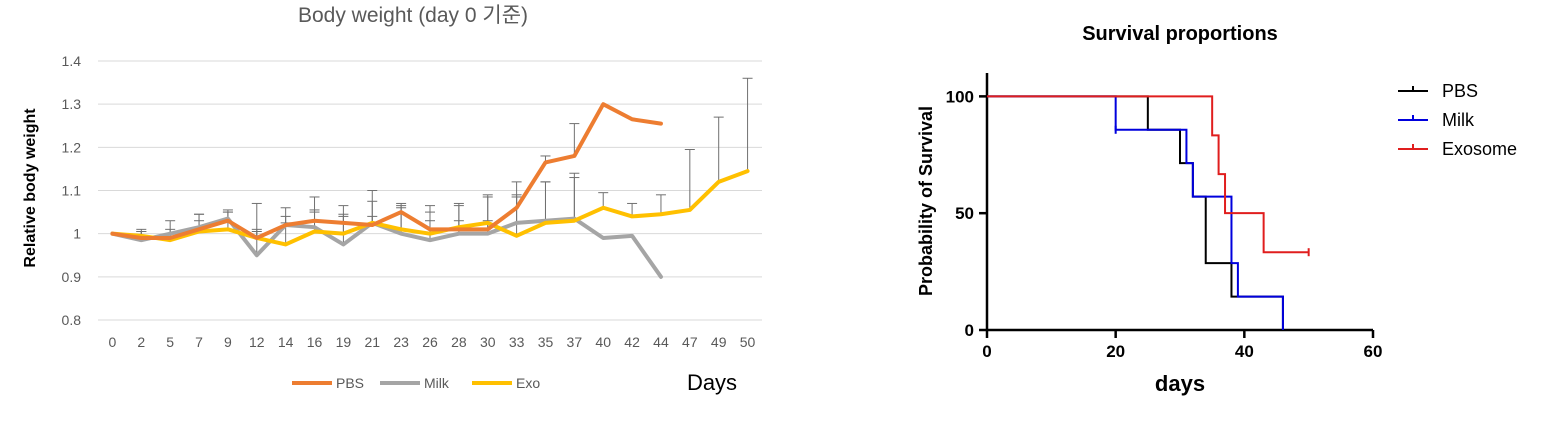 The width and height of the screenshot is (1547, 426). Describe the element at coordinates (30, 188) in the screenshot. I see `body-weight-y-label: Relative body weight` at that location.